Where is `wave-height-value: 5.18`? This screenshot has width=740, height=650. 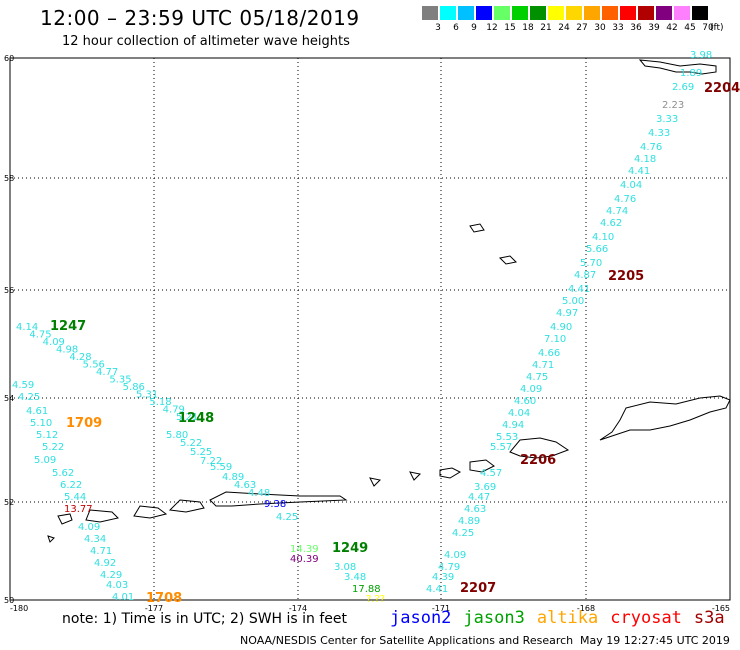
wave-height-value: 5.18 is located at coordinates (160, 402).